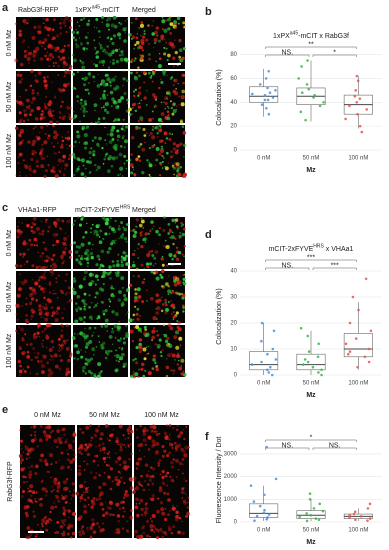  Describe the element at coordinates (5, 410) in the screenshot. I see `panel-letter: e` at that location.